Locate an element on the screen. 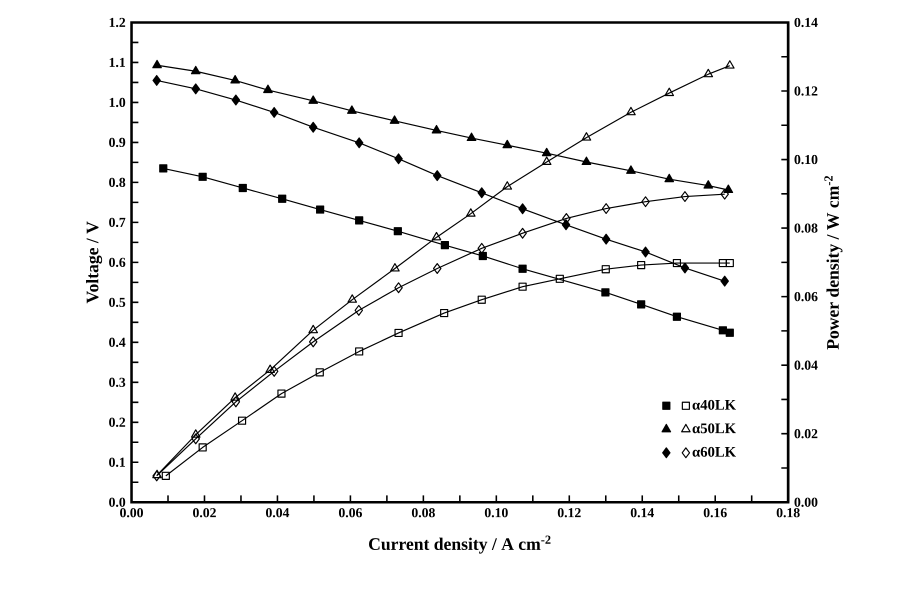 This screenshot has width=898, height=590. legend-label: α50LK is located at coordinates (714, 428).